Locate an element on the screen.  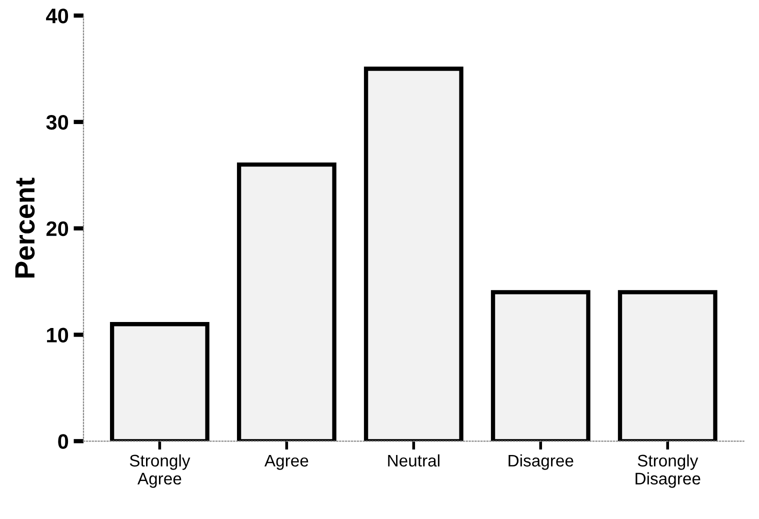
y-tick-label: 0 is located at coordinates (63, 441).